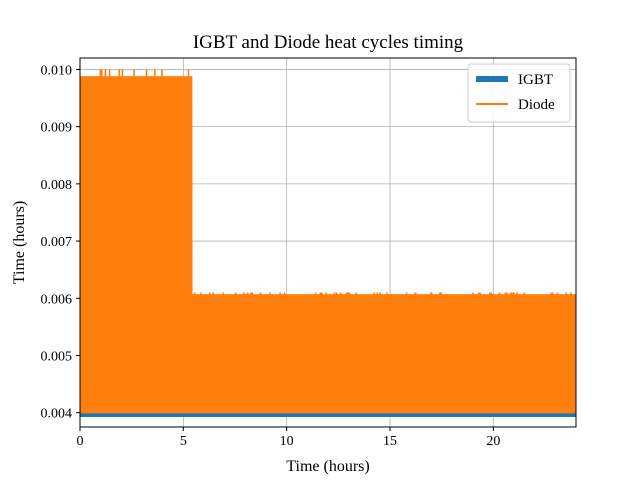  I want to click on x-tick-label: 0, so click(80, 441).